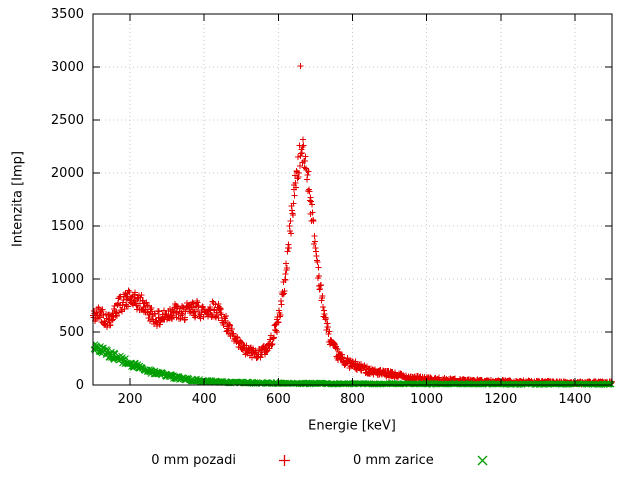 The image size is (640, 480). What do you see at coordinates (67, 173) in the screenshot?
I see `svg-text: 2000` at bounding box center [67, 173].